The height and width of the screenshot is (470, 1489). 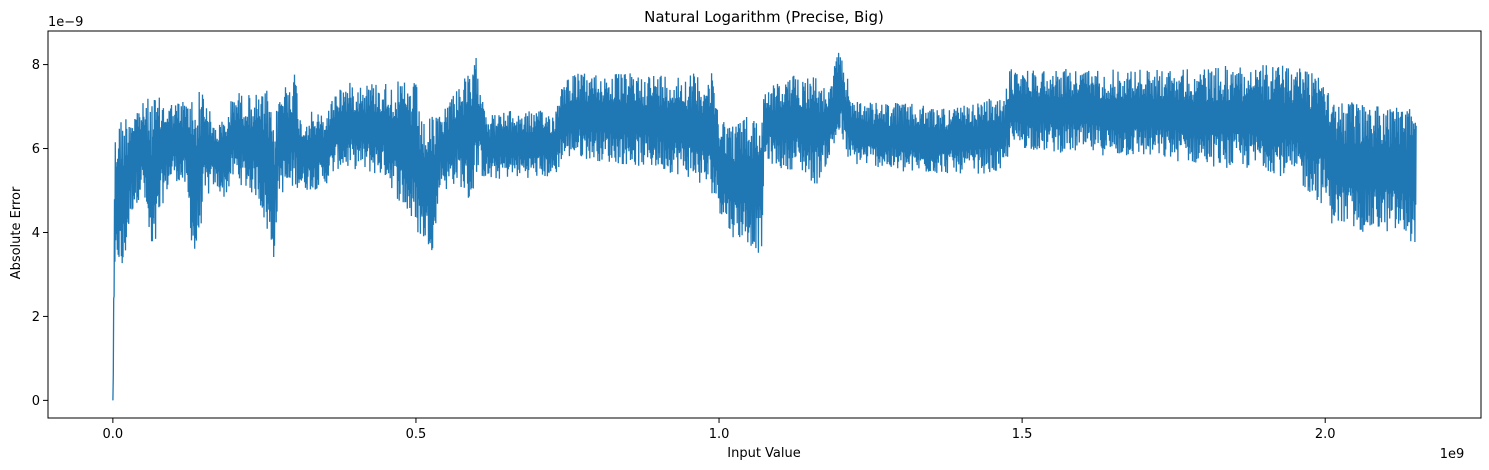 What do you see at coordinates (1022, 434) in the screenshot?
I see `x-tick-label: 1.5` at bounding box center [1022, 434].